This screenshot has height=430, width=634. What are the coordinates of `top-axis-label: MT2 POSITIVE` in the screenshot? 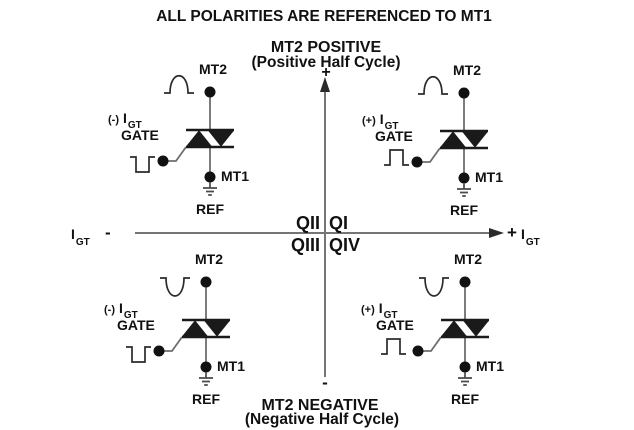 It's located at (326, 47).